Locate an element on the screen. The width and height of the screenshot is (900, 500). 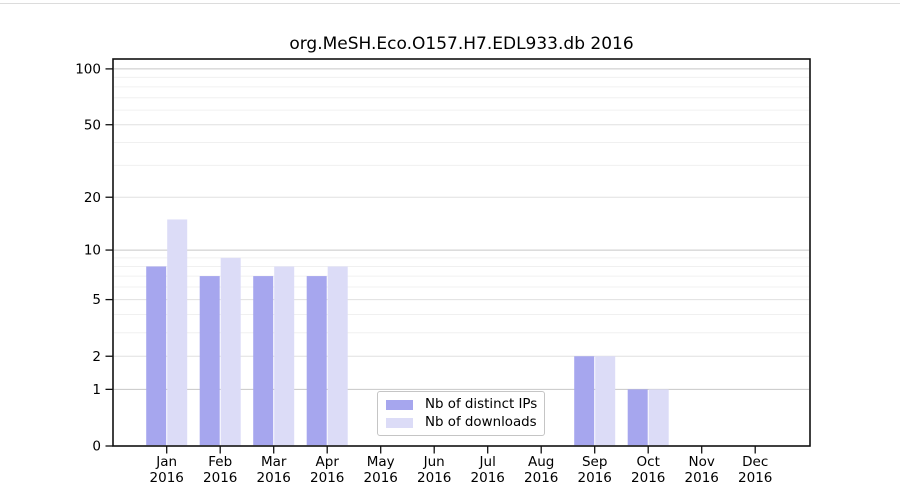
legend-item-distinct-ips: Nb of distinct IPs is located at coordinates (462, 404).